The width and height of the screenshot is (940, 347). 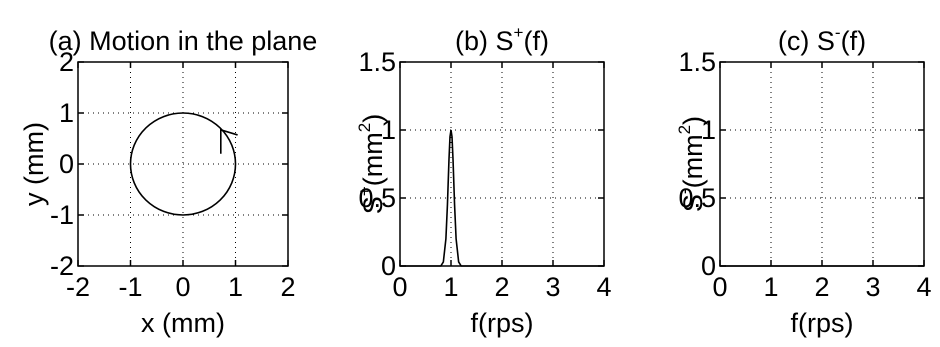 I want to click on panel-a-xtick-label: -1, so click(x=130, y=287).